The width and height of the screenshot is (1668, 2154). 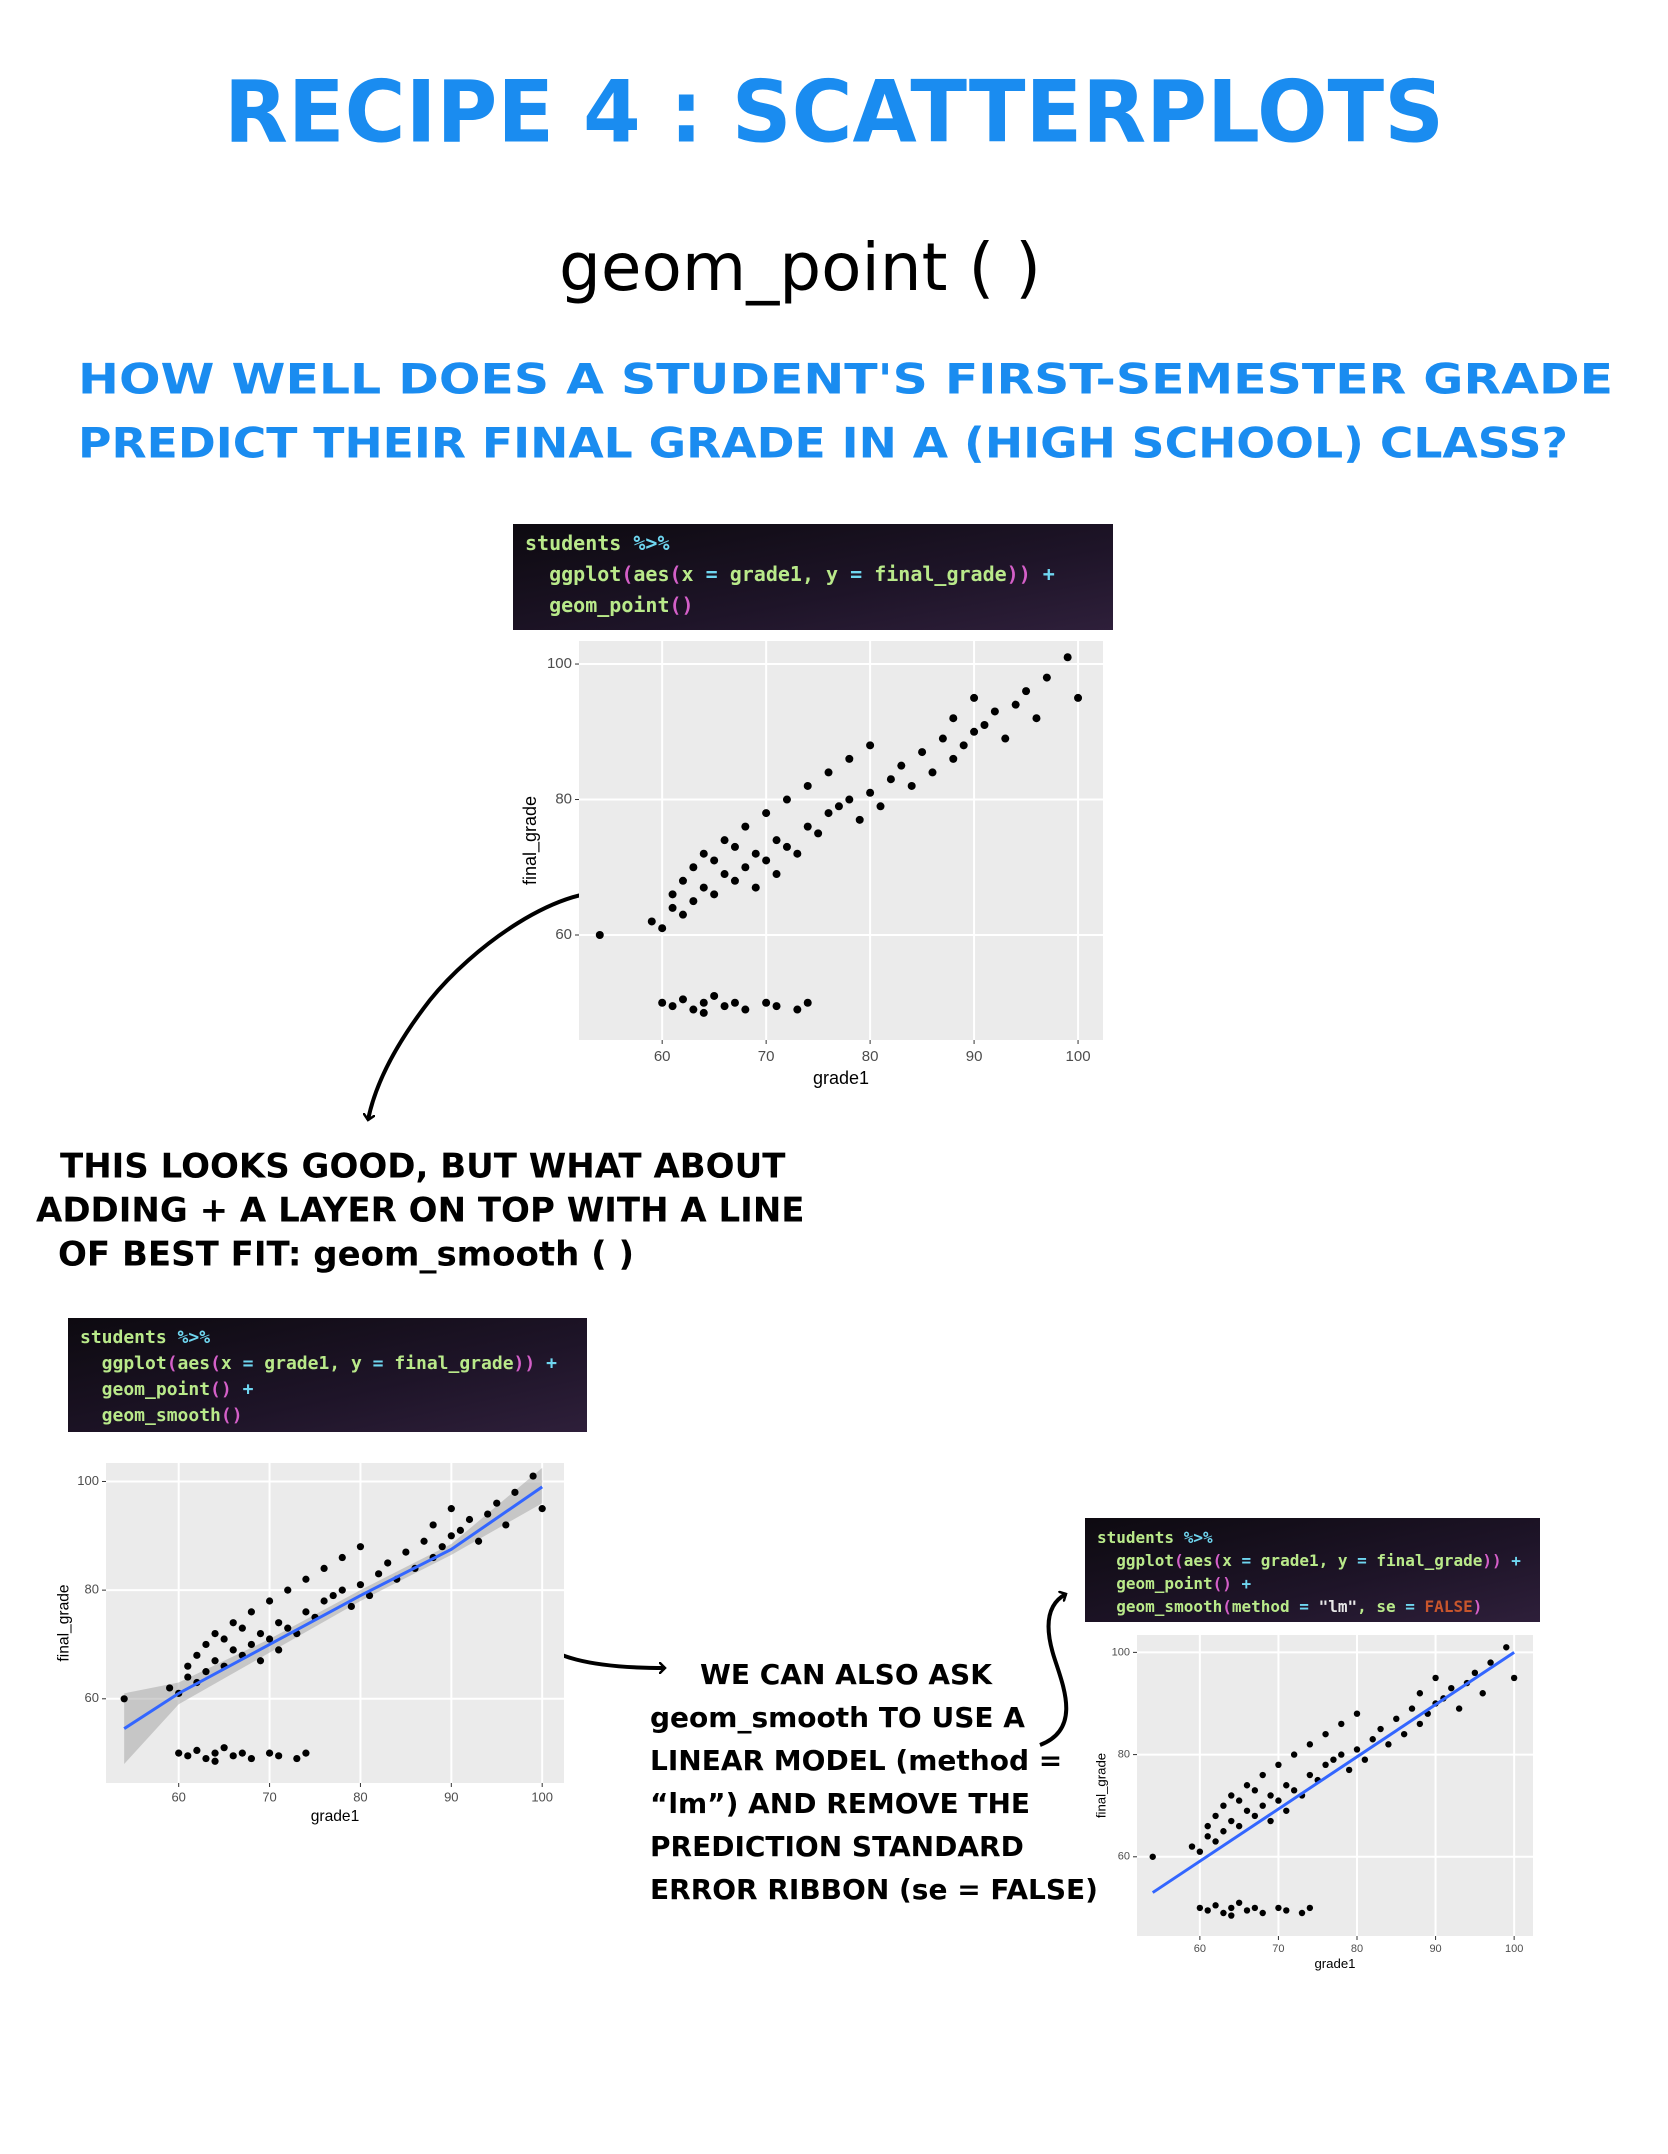 I want to click on x-tick-label: 100, so click(x=542, y=1796).